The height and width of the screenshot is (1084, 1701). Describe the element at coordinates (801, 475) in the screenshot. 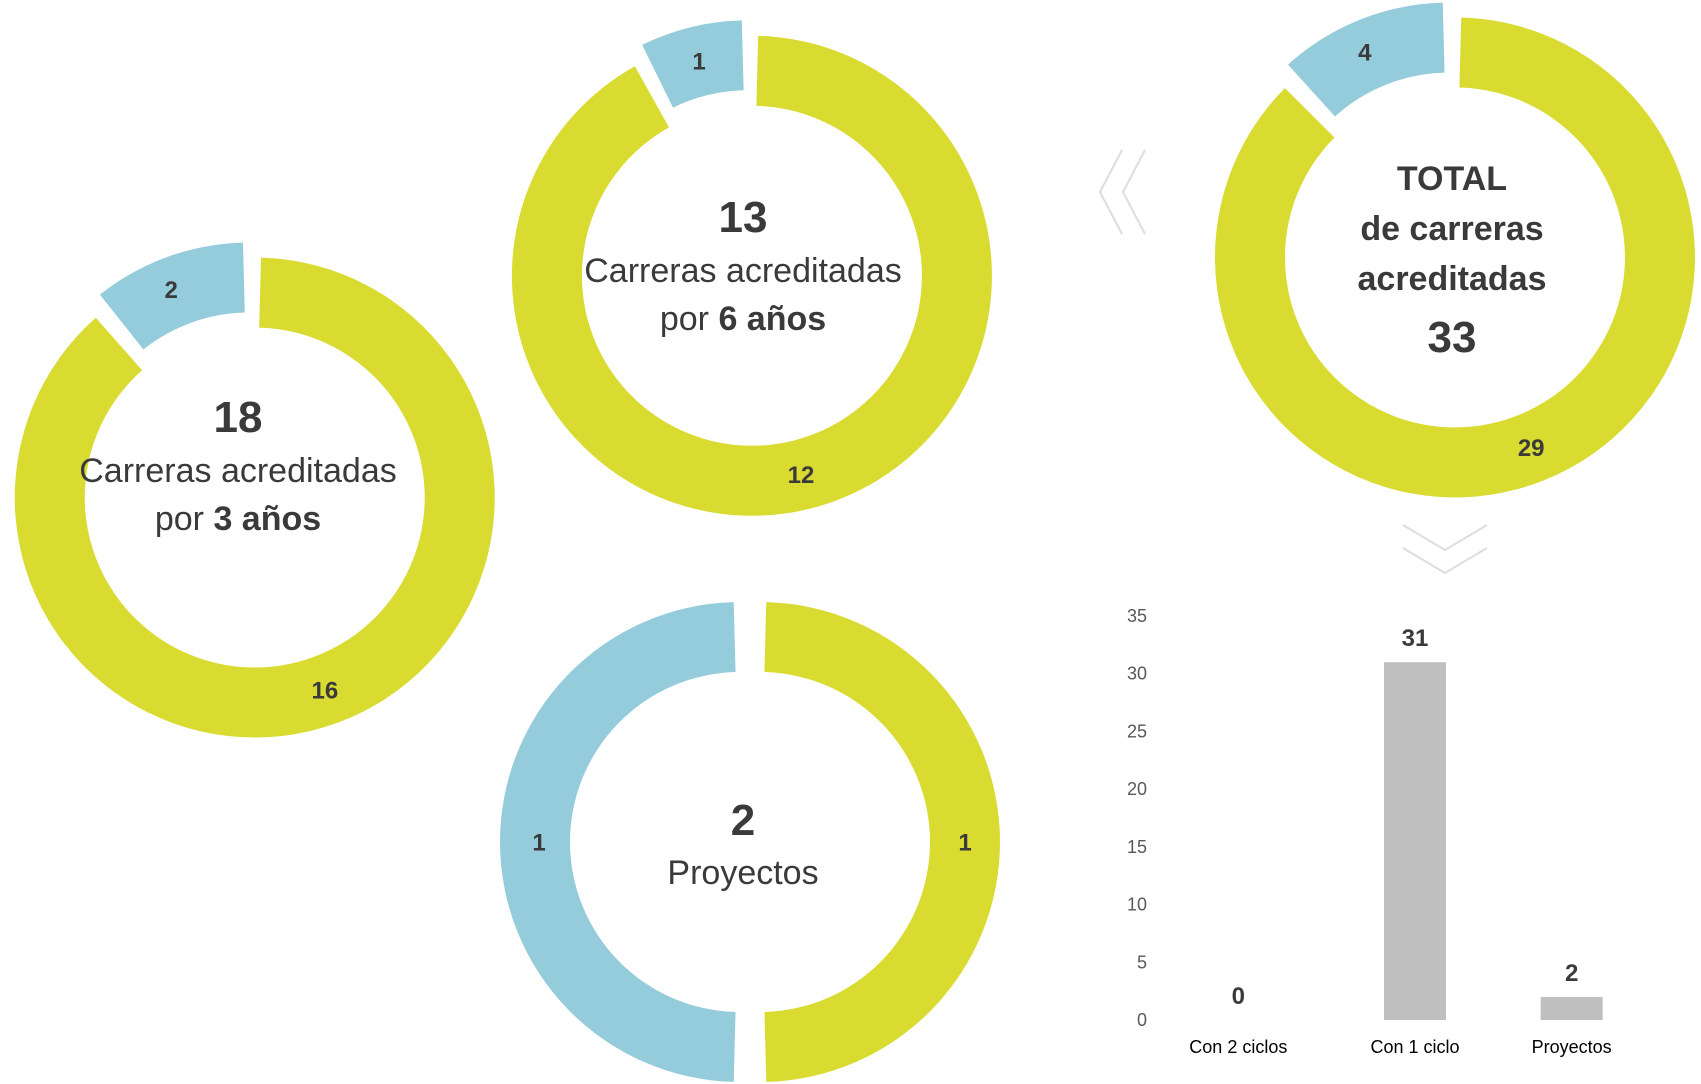

I see `donut-data-label: 12` at that location.